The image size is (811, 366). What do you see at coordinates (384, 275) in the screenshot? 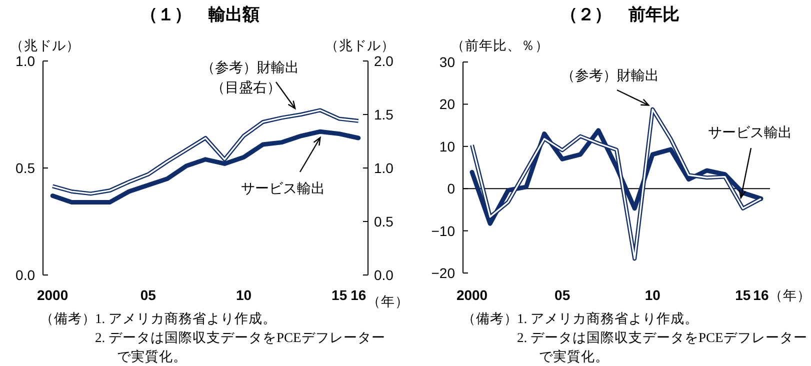
I see `y2-tick-label: 0.0` at bounding box center [384, 275].